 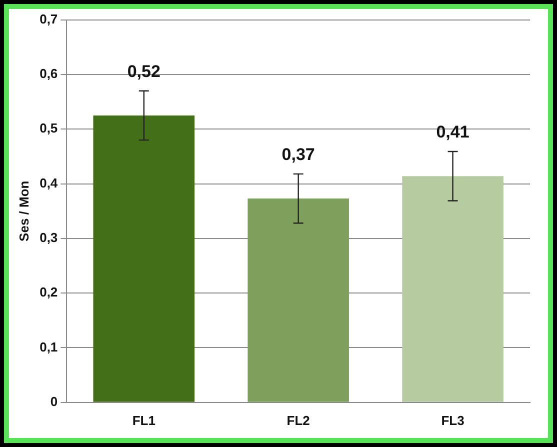 What do you see at coordinates (49, 346) in the screenshot?
I see `y-tick-label: 0,1` at bounding box center [49, 346].